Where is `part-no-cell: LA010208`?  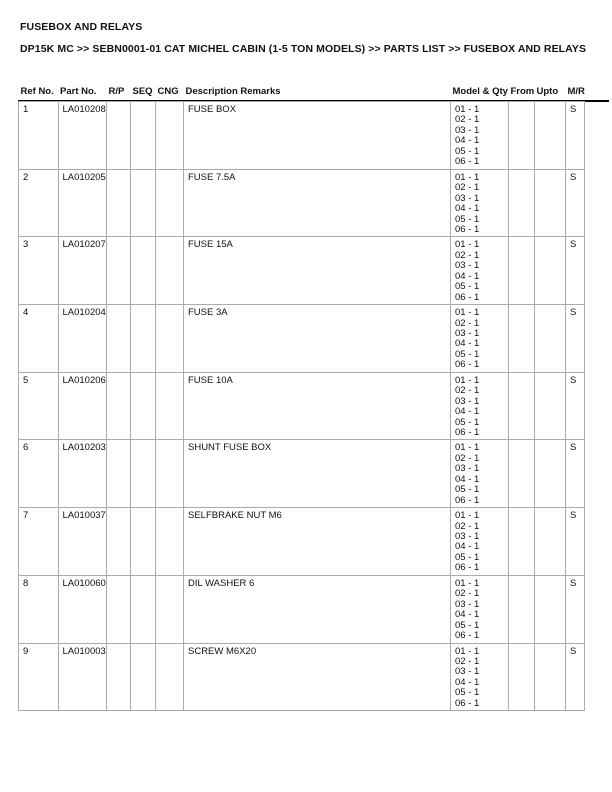 part-no-cell: LA010208 is located at coordinates (82, 135).